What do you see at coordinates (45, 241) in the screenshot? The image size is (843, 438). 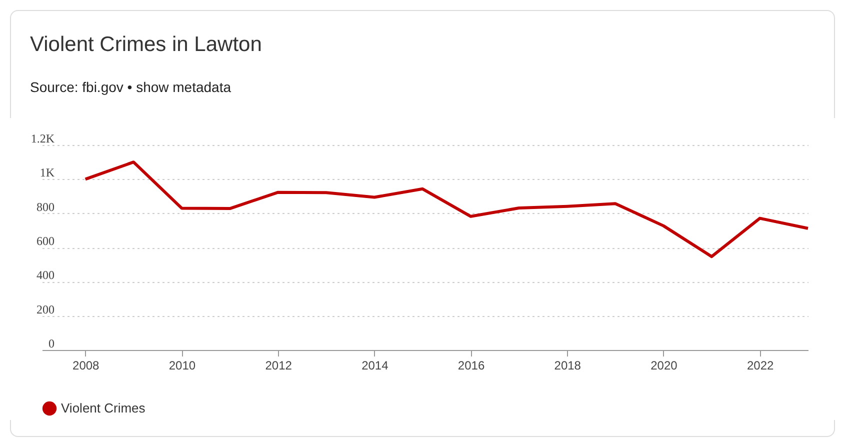 I see `y-tick-label: 600` at bounding box center [45, 241].